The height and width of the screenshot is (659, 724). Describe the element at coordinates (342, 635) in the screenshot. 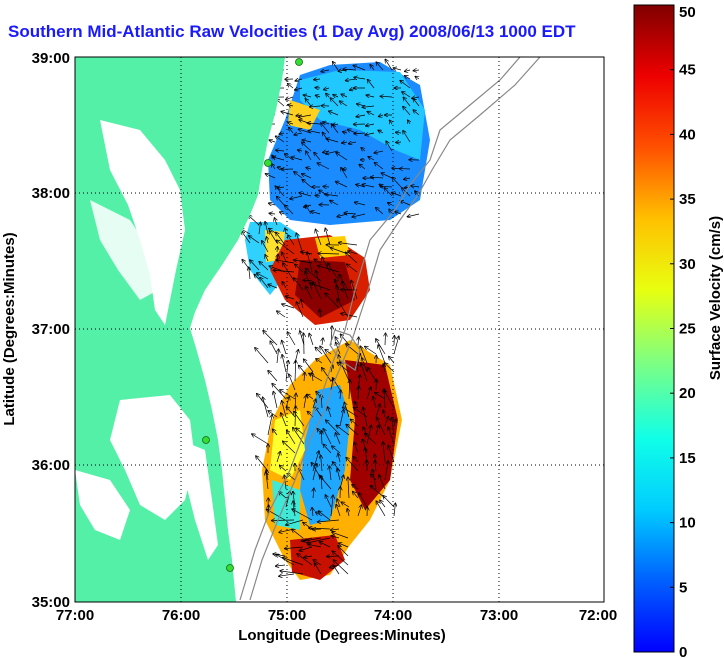

I see `x-axis-label: Longitude (Degrees:Minutes)` at that location.